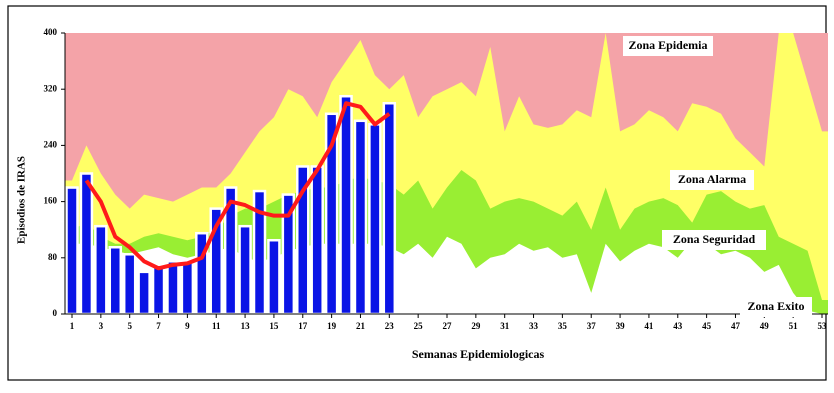 This screenshot has height=393, width=834. I want to click on x-tick-label: 25, so click(419, 326).